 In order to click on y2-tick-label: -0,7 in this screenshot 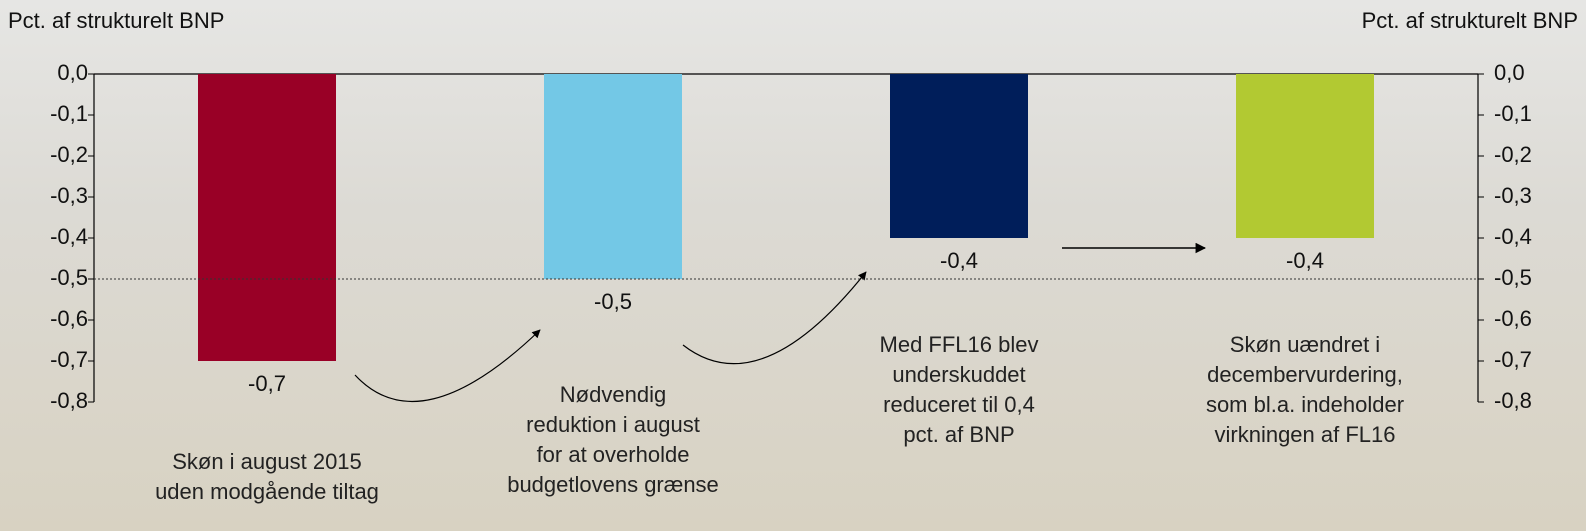, I will do `click(1513, 359)`.